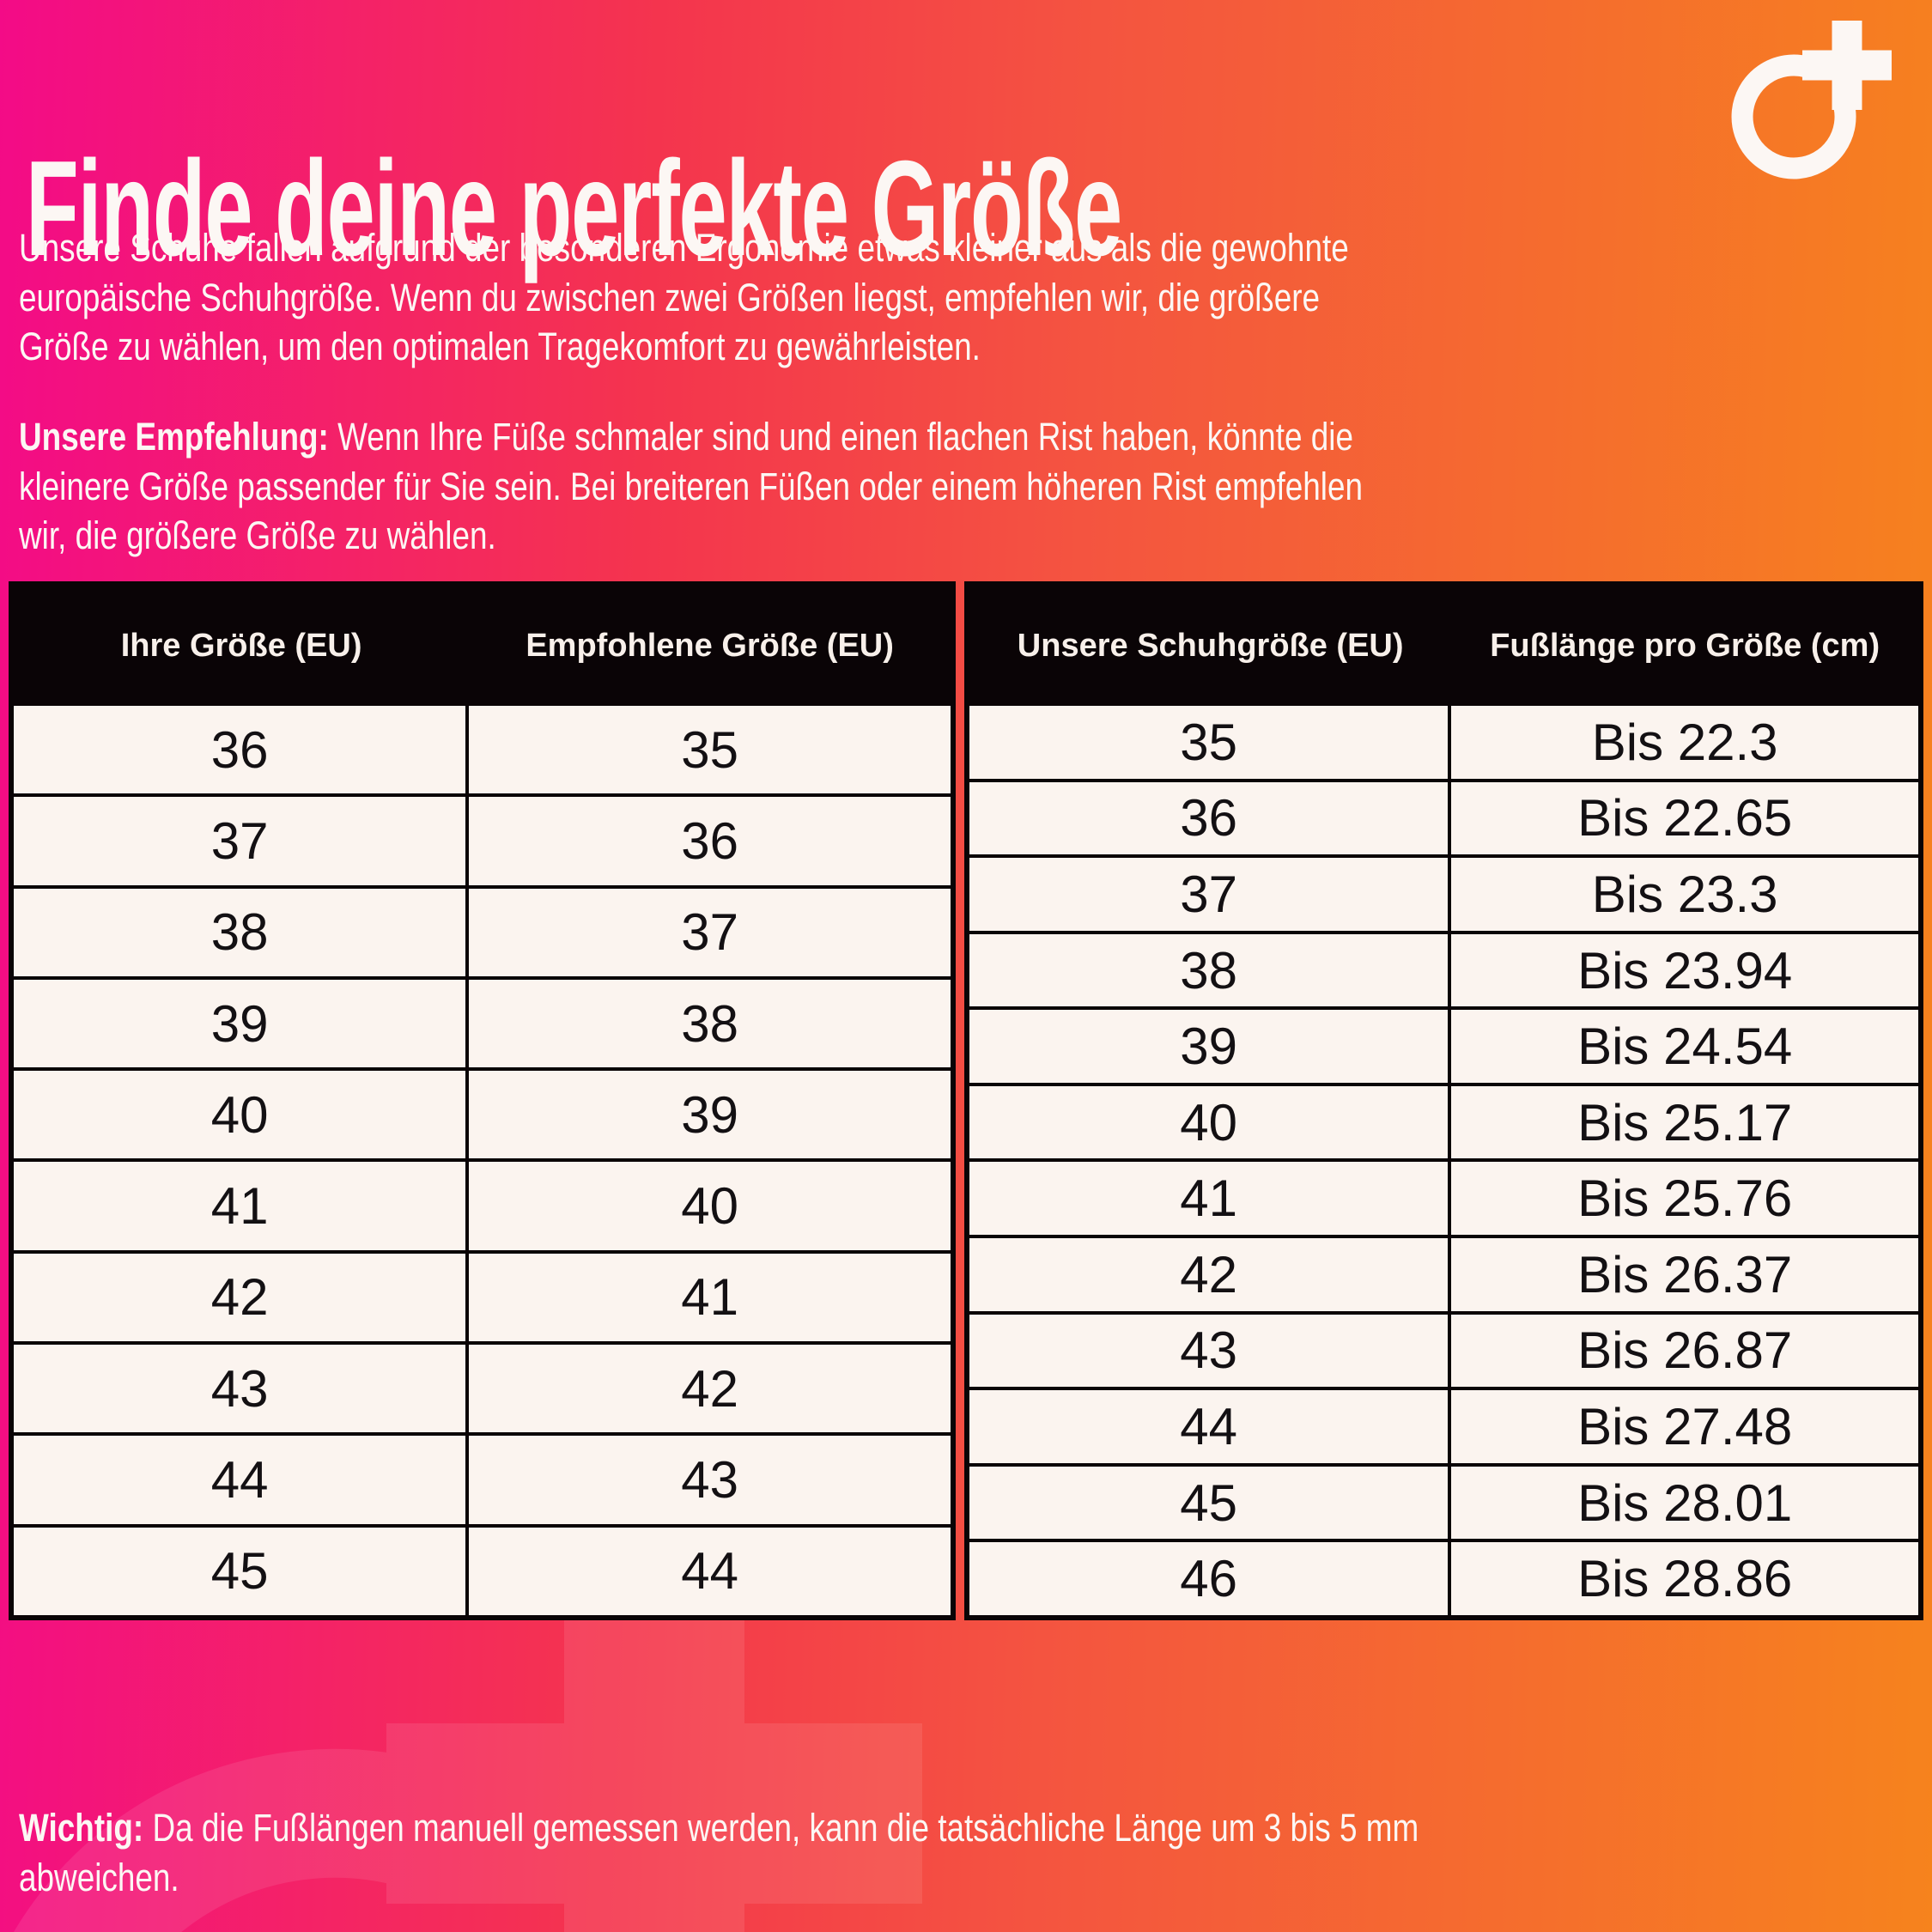  What do you see at coordinates (1685, 970) in the screenshot?
I see `table-cell: Bis 23.94` at bounding box center [1685, 970].